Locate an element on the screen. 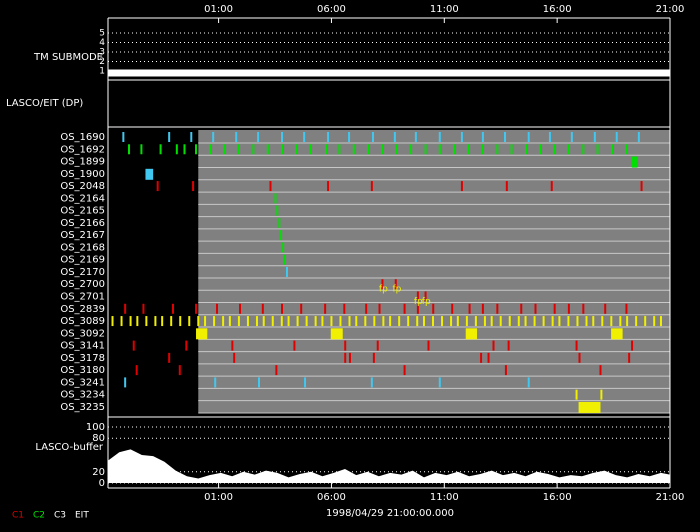 This screenshot has width=700, height=532. row-label: OS_3235 is located at coordinates (82, 407).